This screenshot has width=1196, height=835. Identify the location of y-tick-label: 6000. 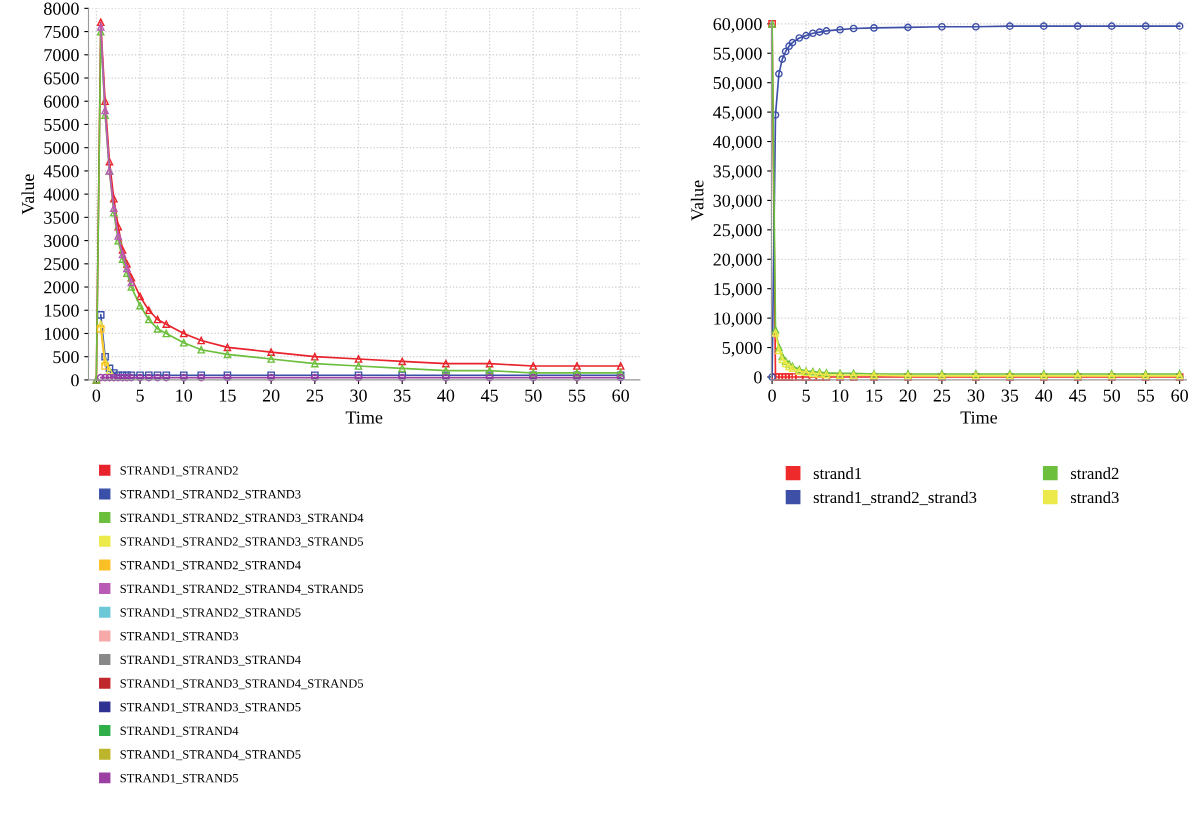
(61, 101).